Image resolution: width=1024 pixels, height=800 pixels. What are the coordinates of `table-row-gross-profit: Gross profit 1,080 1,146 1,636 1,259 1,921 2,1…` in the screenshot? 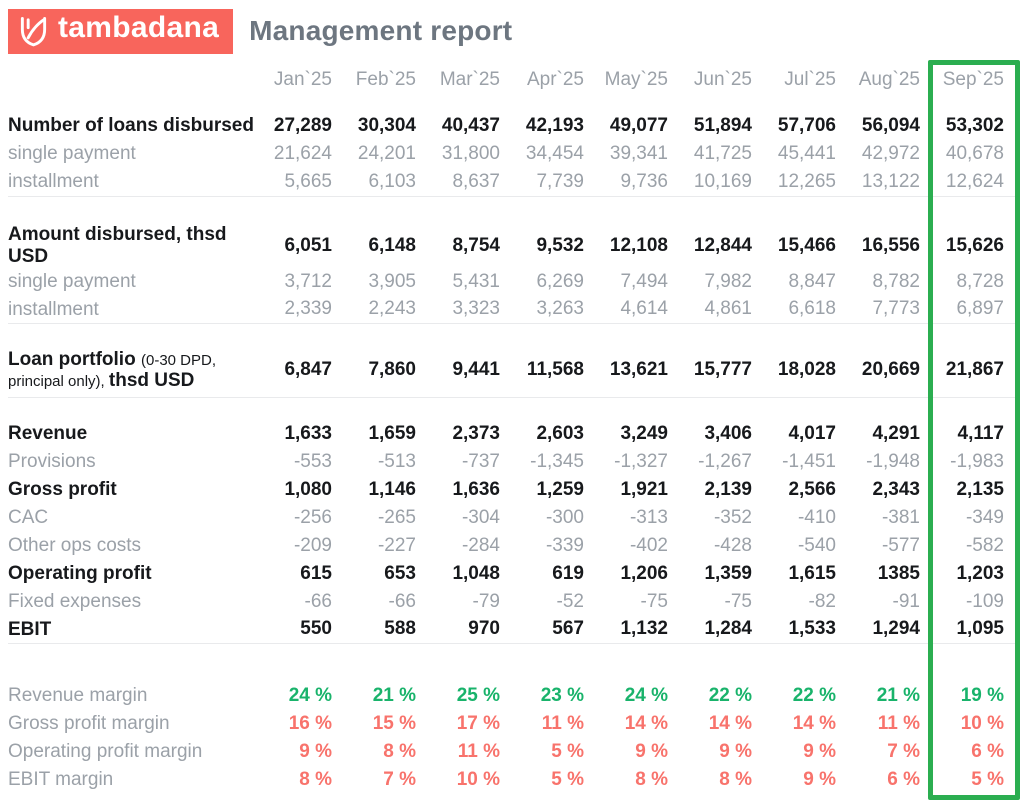 It's located at (512, 490).